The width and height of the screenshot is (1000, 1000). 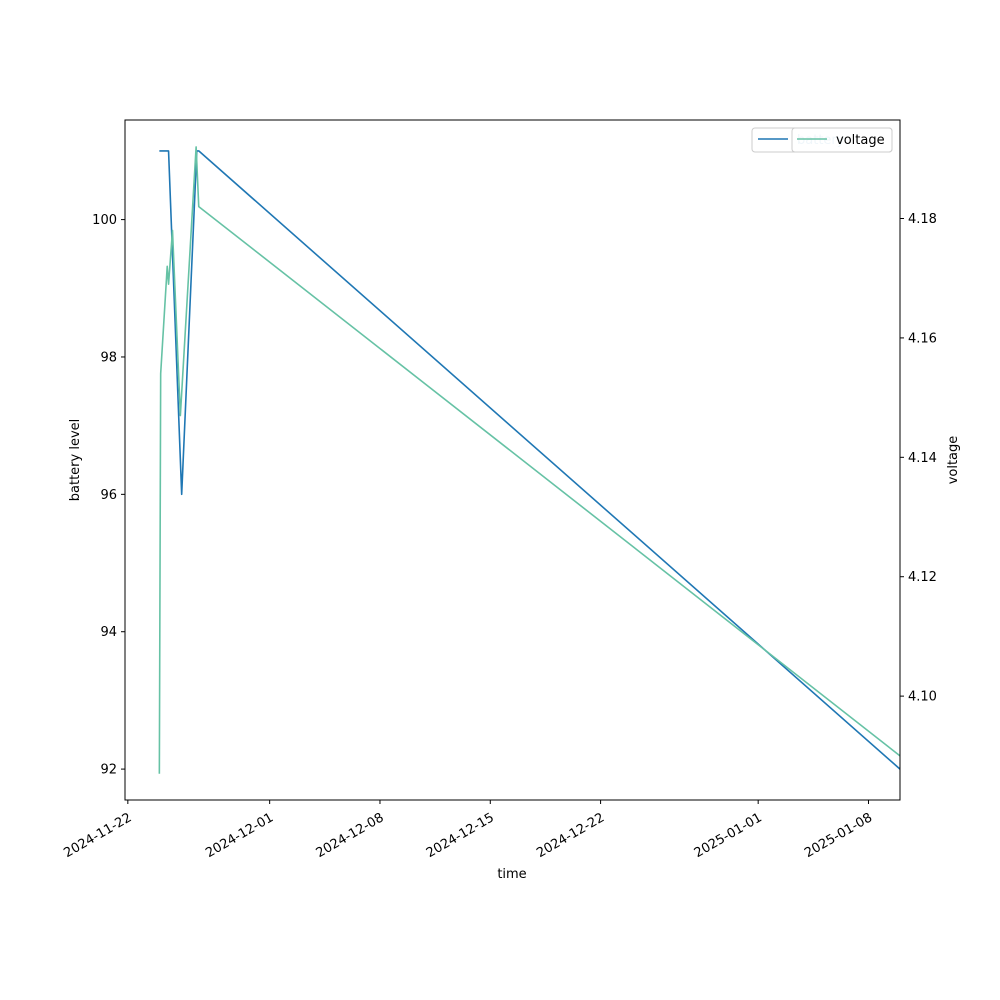 I want to click on y-right-axis: 4.10 4.12 4.14 4.16 4.18, so click(x=918, y=458).